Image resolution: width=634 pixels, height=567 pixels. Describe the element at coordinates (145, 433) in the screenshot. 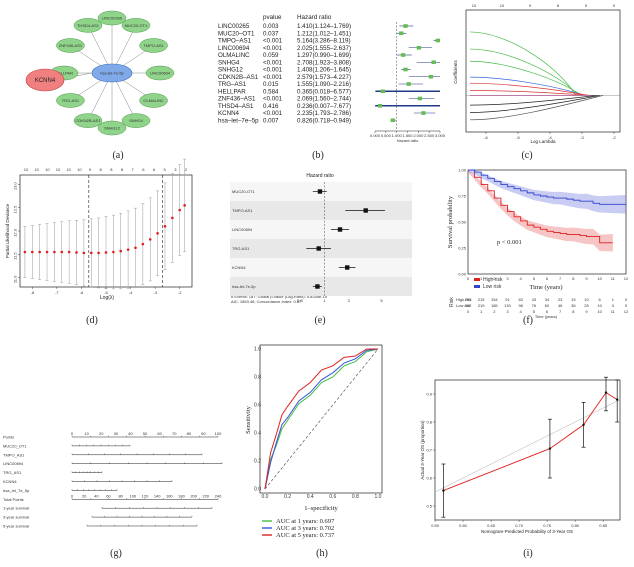

I see `points-tick-label: 50` at that location.